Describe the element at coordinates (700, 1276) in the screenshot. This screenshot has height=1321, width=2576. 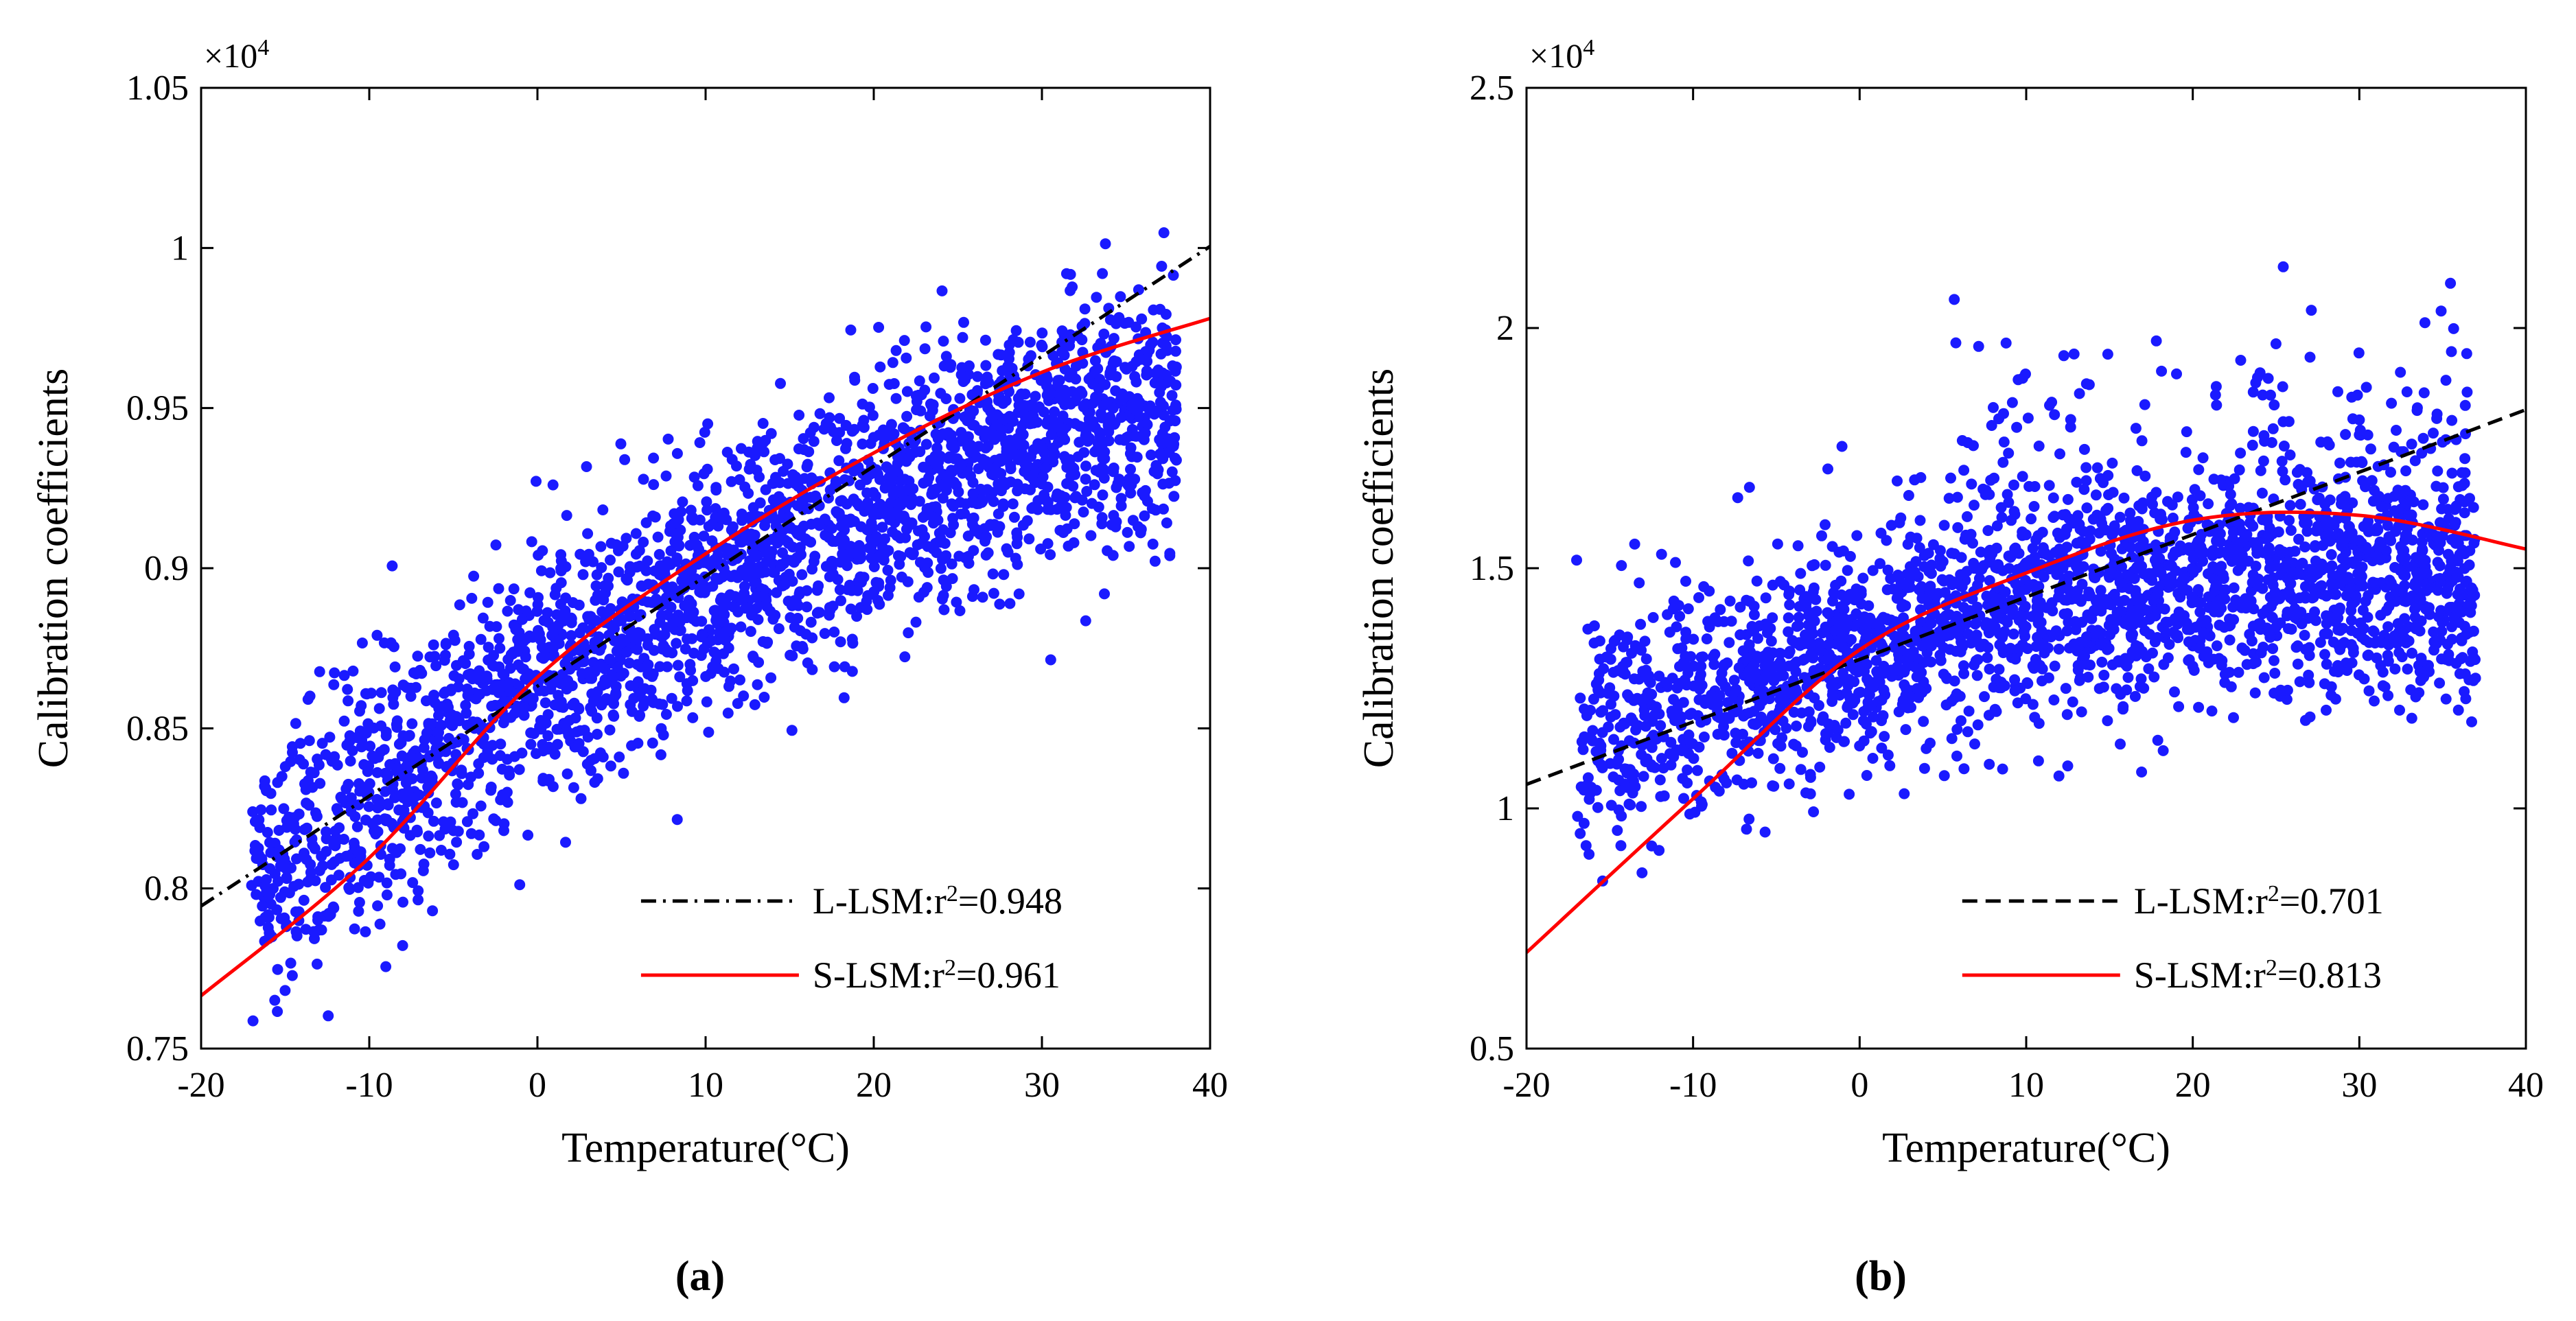
I see `panel-a-caption-label: (a)` at that location.